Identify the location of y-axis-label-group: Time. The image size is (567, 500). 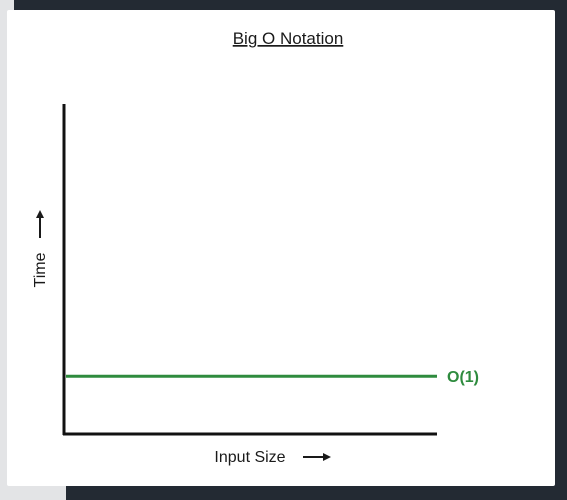
(40, 269).